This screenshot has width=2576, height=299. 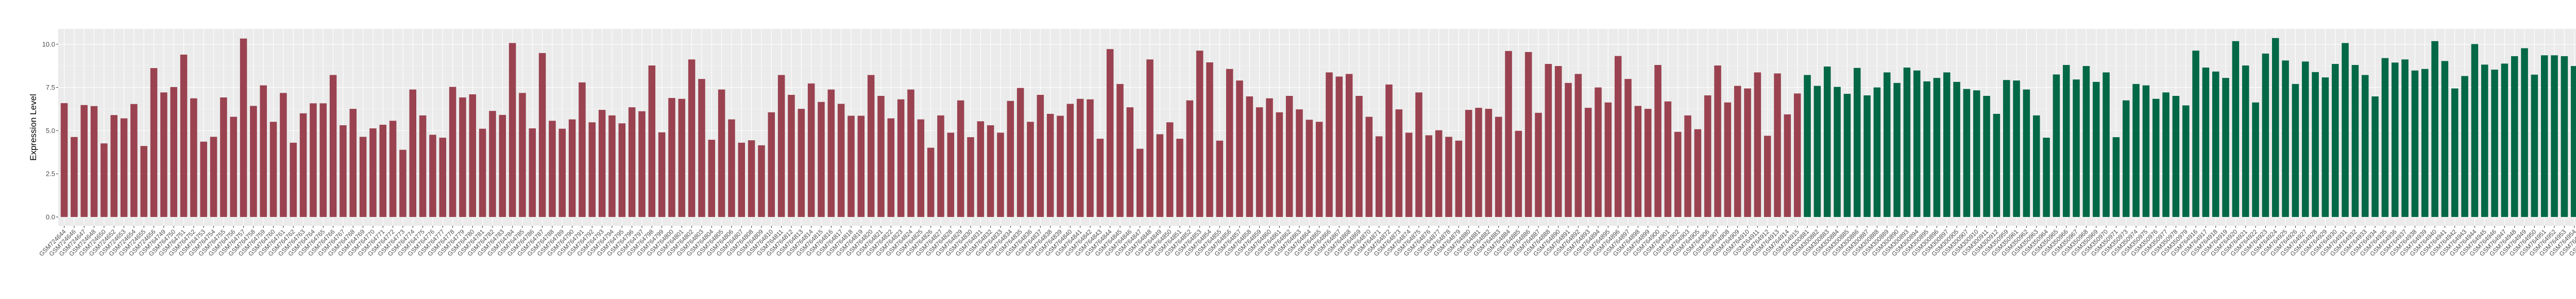 I want to click on bar-GSM764950, so click(x=2534, y=145).